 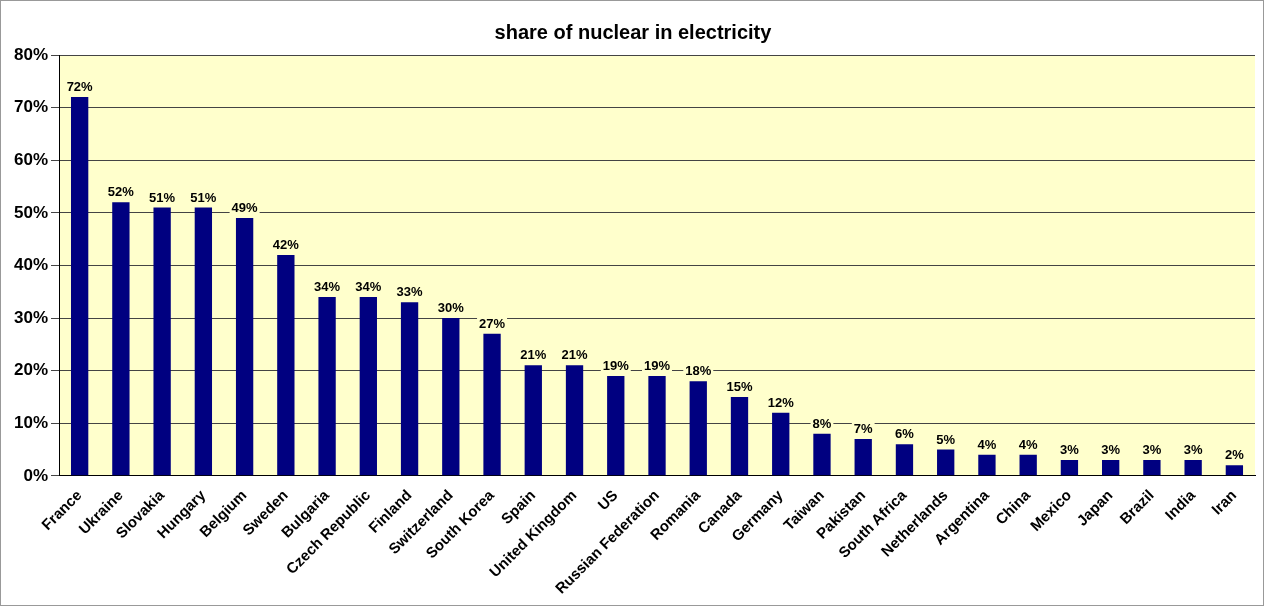 I want to click on data-label: 7%, so click(x=863, y=429).